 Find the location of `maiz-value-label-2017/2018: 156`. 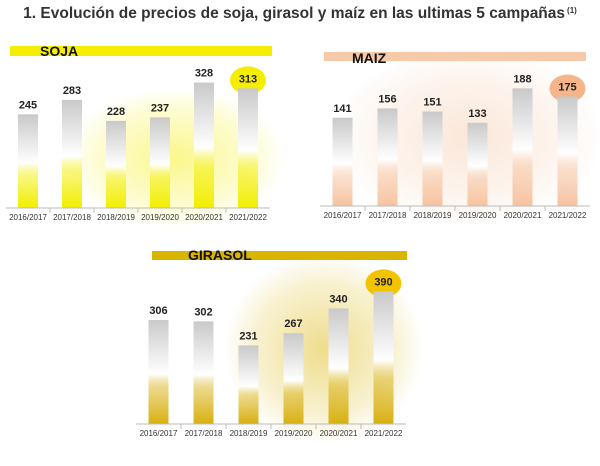

maiz-value-label-2017/2018: 156 is located at coordinates (387, 99).